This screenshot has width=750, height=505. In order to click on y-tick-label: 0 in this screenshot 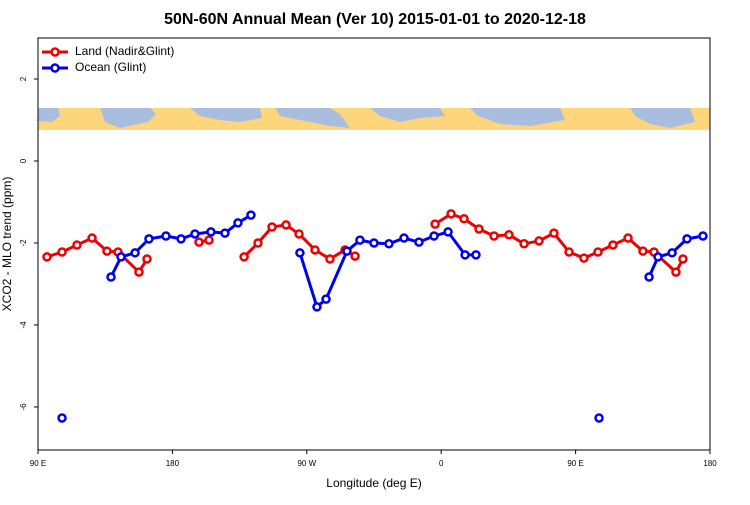, I will do `click(23, 160)`.